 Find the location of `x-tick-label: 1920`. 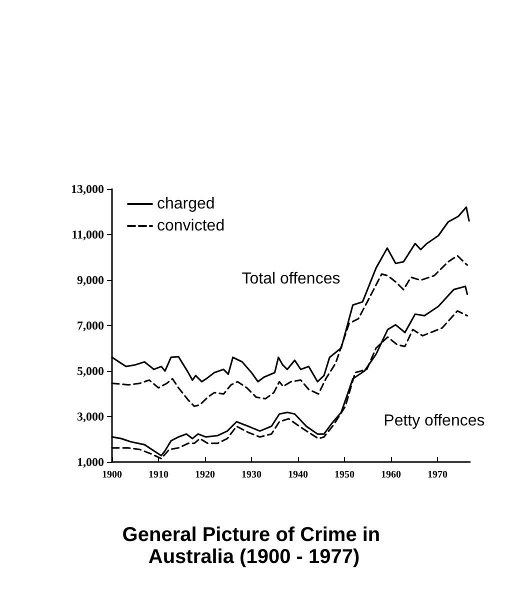

x-tick-label: 1920 is located at coordinates (204, 475).